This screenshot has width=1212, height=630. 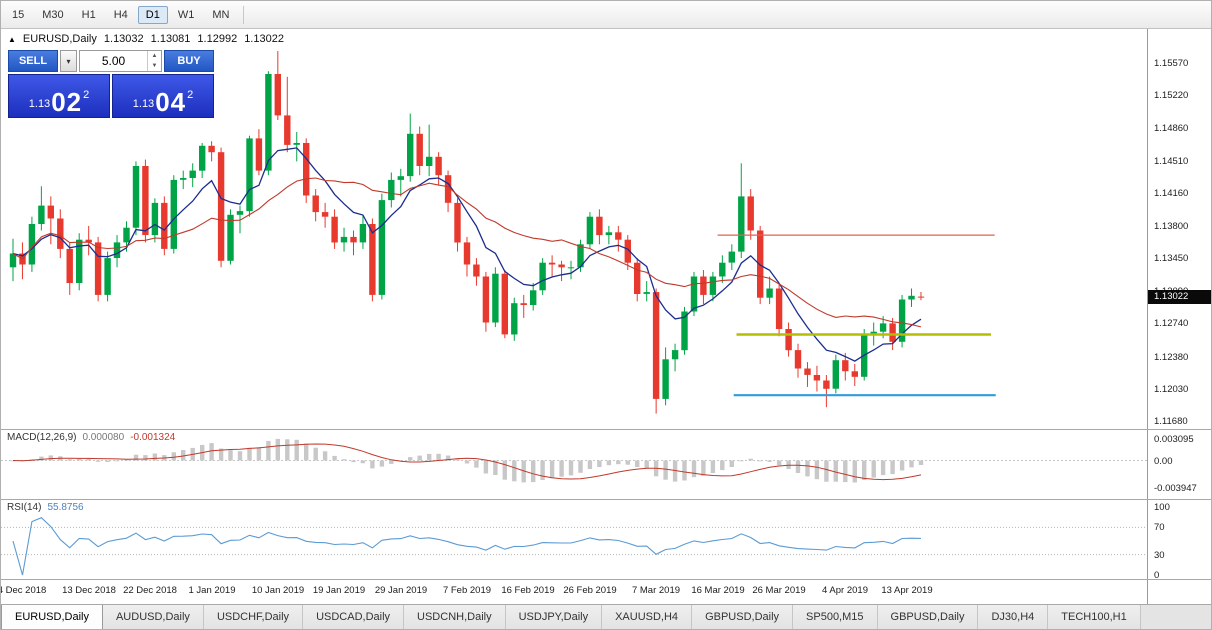 I want to click on price-tick: 1.14860, so click(x=1171, y=128).